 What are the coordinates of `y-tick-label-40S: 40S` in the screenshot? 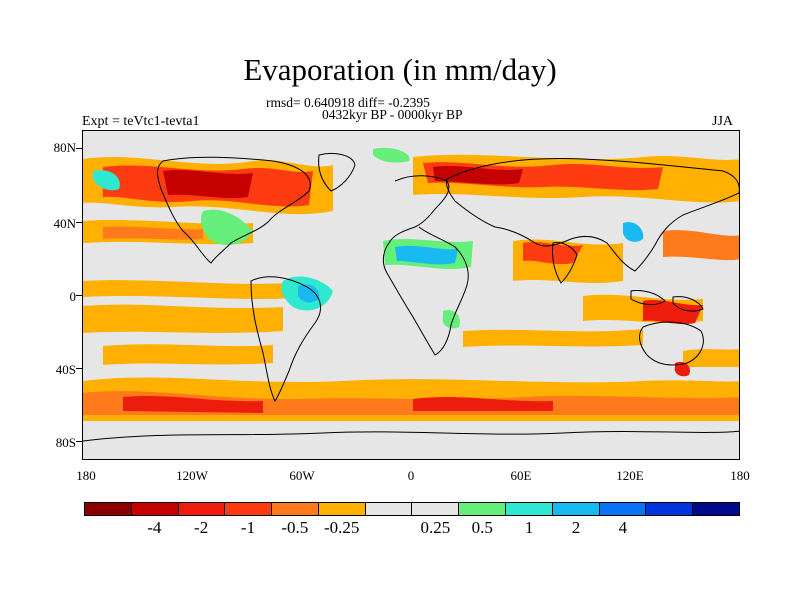 It's located at (65, 369).